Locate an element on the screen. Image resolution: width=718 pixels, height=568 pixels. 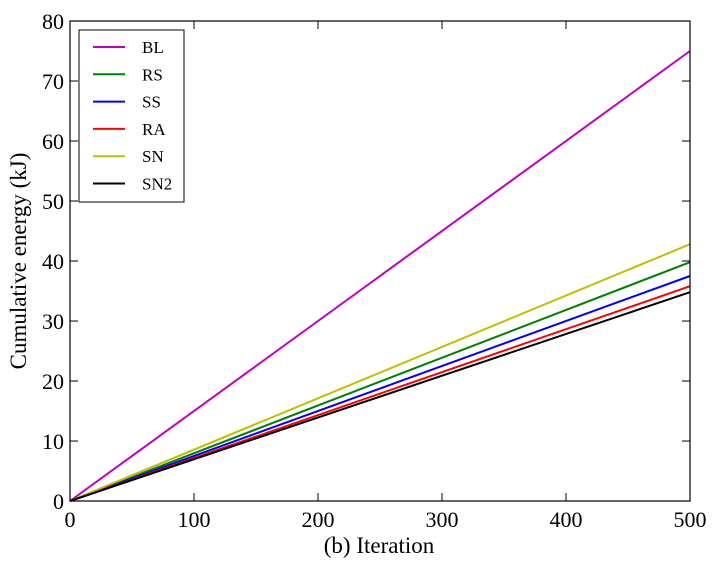
x-tick-label: 0 is located at coordinates (70, 519).